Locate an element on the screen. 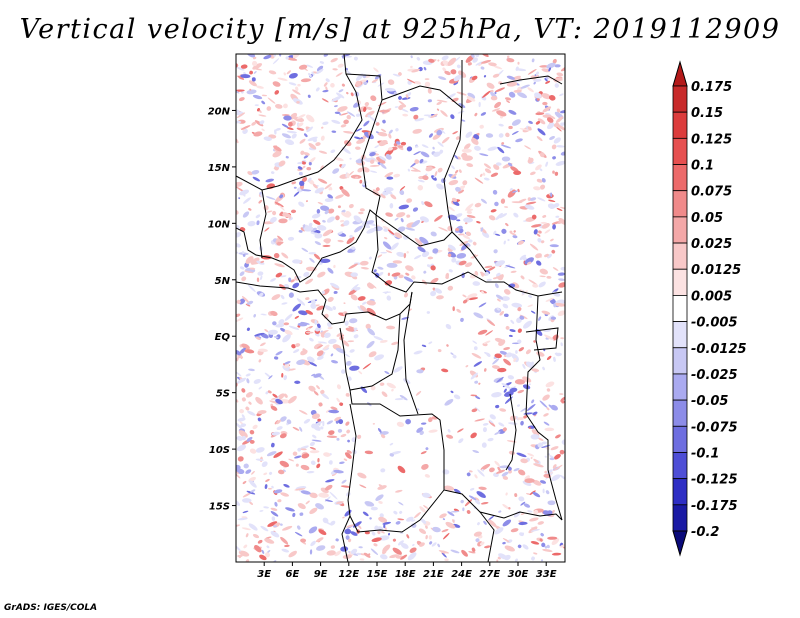 The width and height of the screenshot is (800, 618). colorbar-label: 0.125 is located at coordinates (711, 139).